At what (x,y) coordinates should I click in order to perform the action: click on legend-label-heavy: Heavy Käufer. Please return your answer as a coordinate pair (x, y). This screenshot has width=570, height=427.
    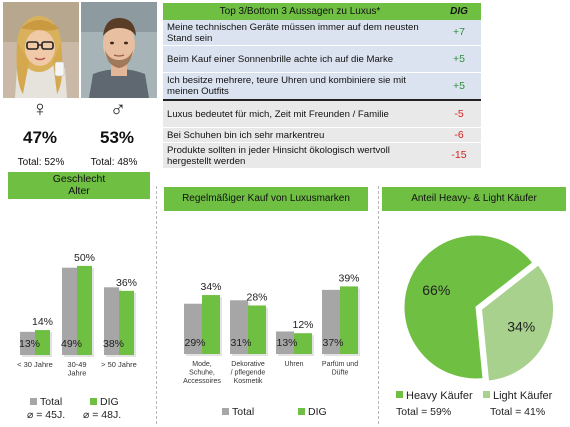
    Looking at the image, I should click on (439, 396).